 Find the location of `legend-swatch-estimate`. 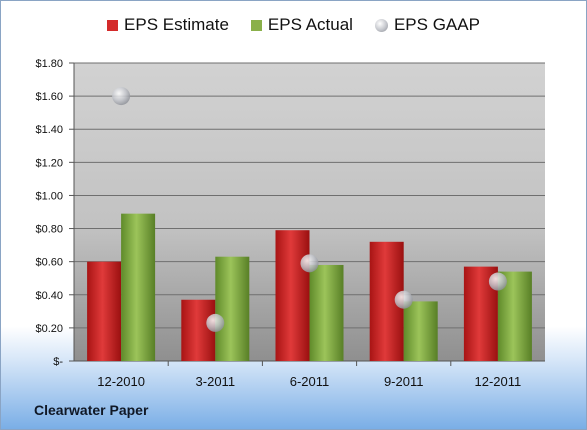

legend-swatch-estimate is located at coordinates (113, 25).